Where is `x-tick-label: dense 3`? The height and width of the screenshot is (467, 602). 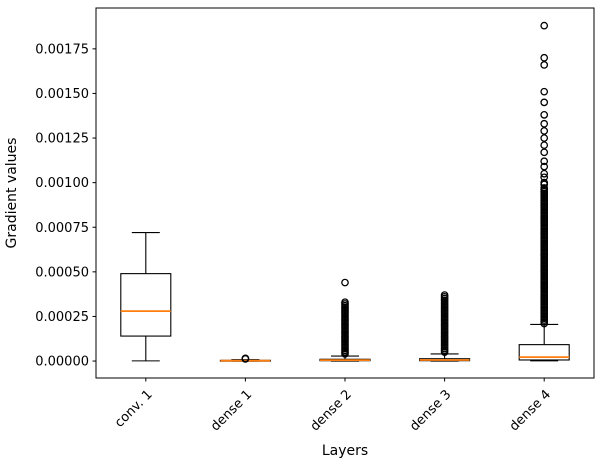 x-tick-label: dense 3 is located at coordinates (430, 410).